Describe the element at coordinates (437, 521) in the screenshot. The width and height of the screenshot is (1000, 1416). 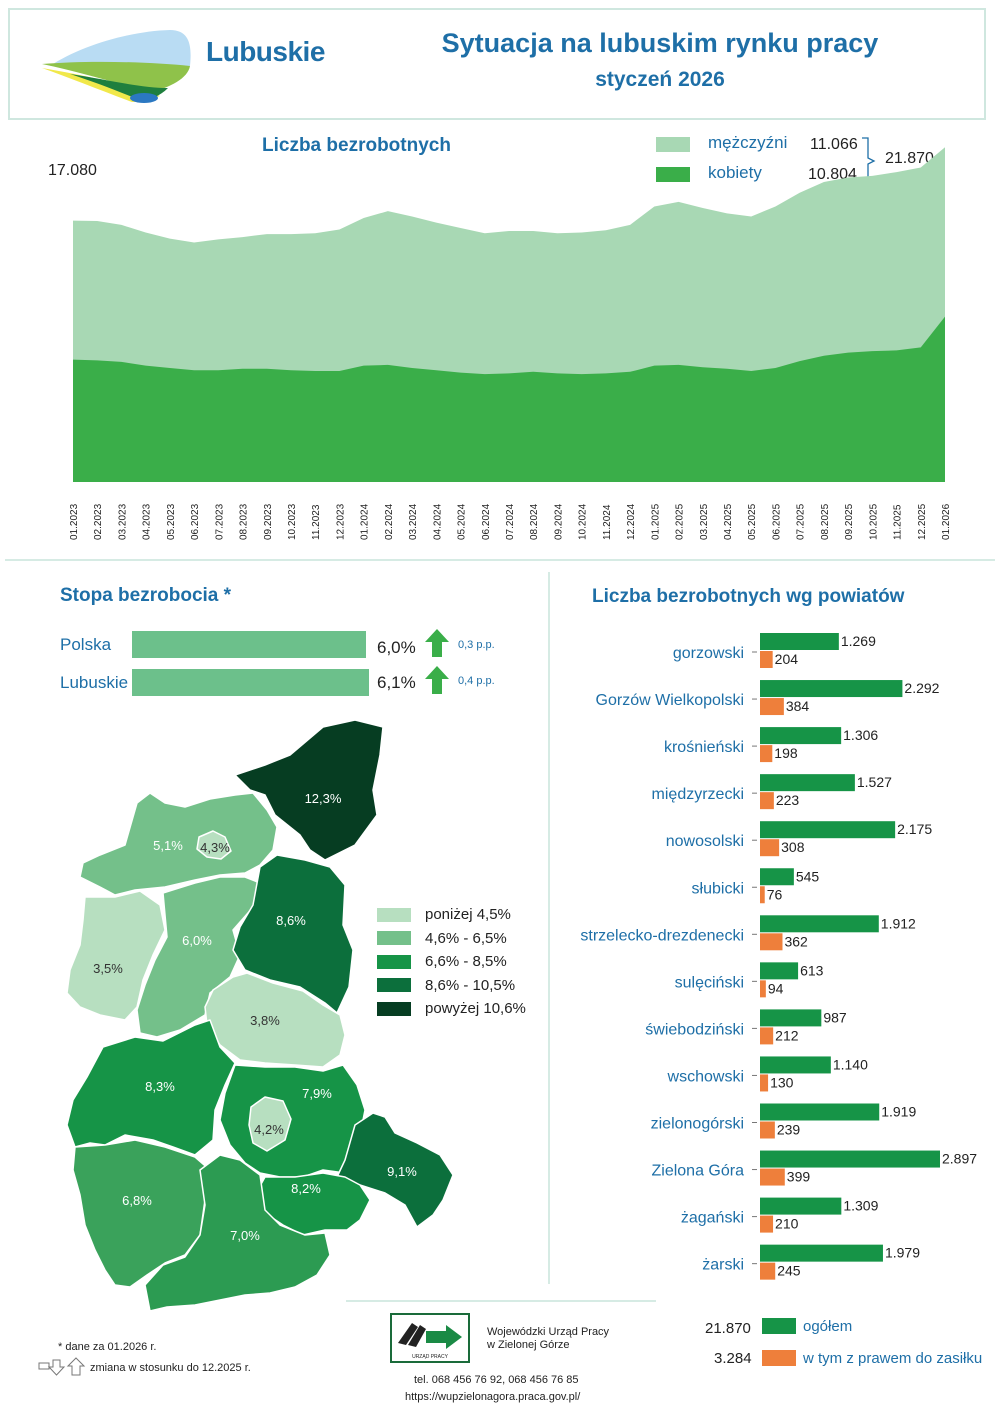
I see `x-tick-label: 04.2024` at that location.